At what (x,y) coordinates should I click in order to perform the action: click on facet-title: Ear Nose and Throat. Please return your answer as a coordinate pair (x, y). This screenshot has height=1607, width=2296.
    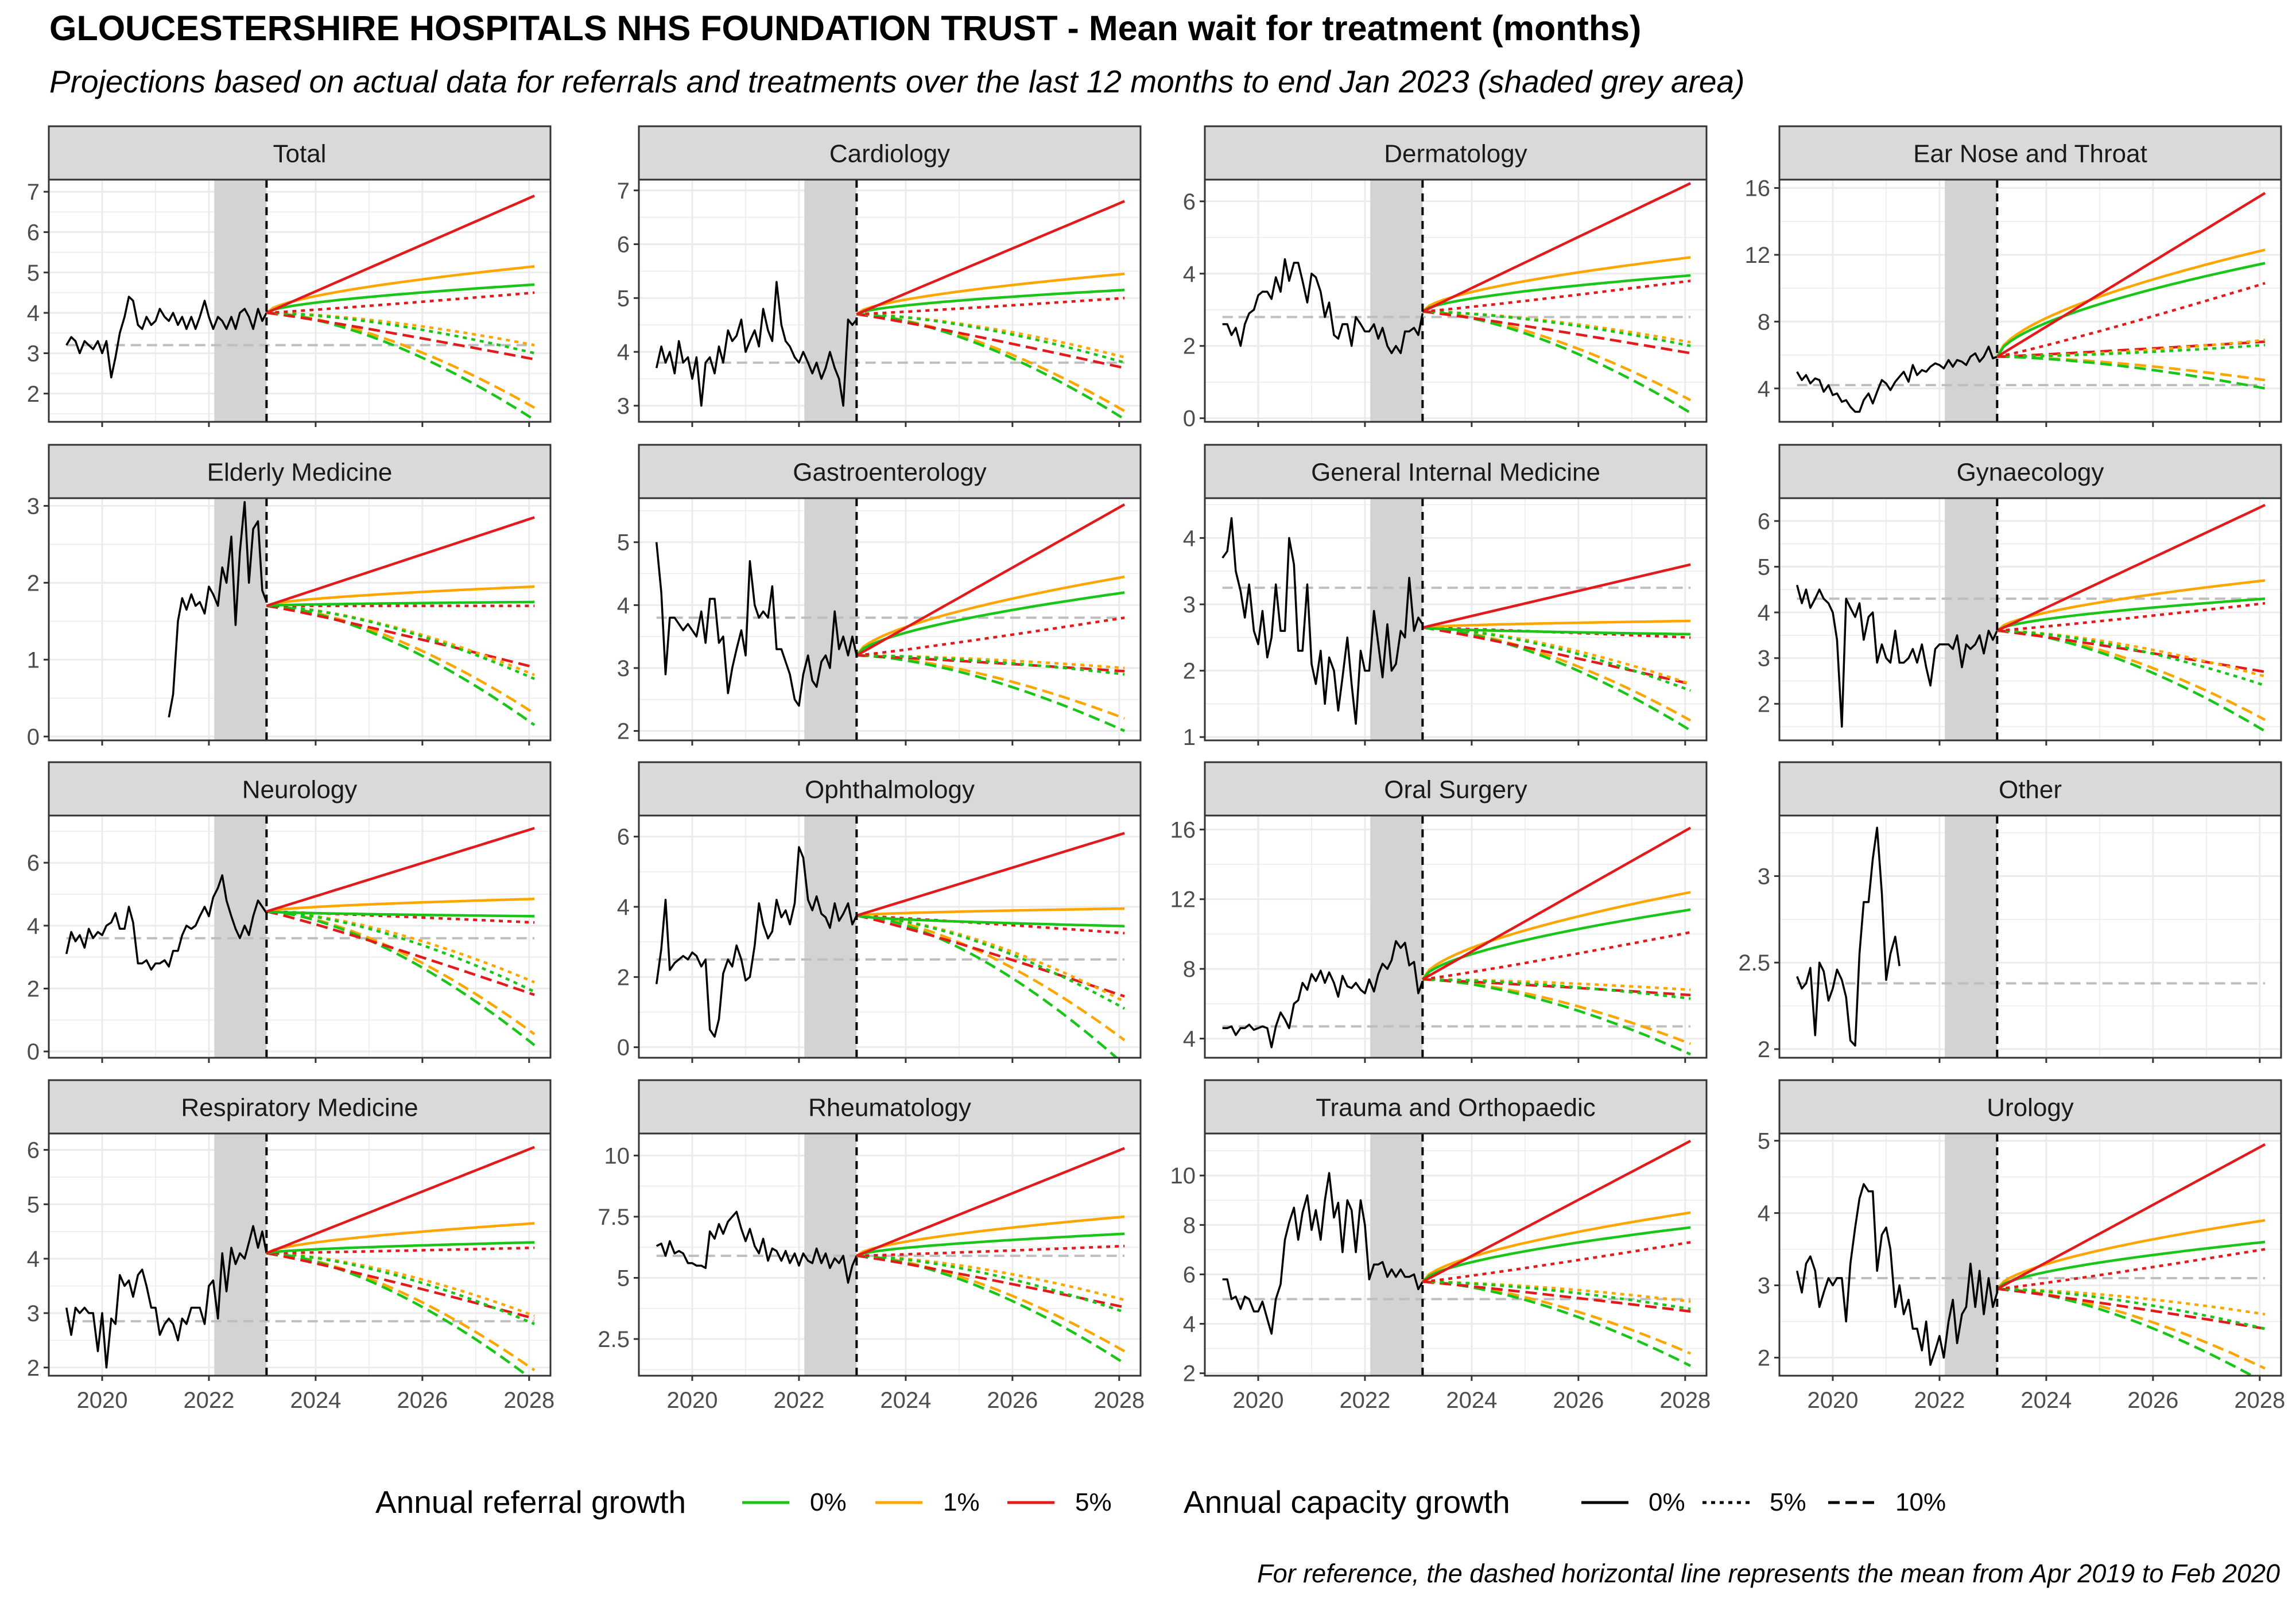
    Looking at the image, I should click on (2030, 154).